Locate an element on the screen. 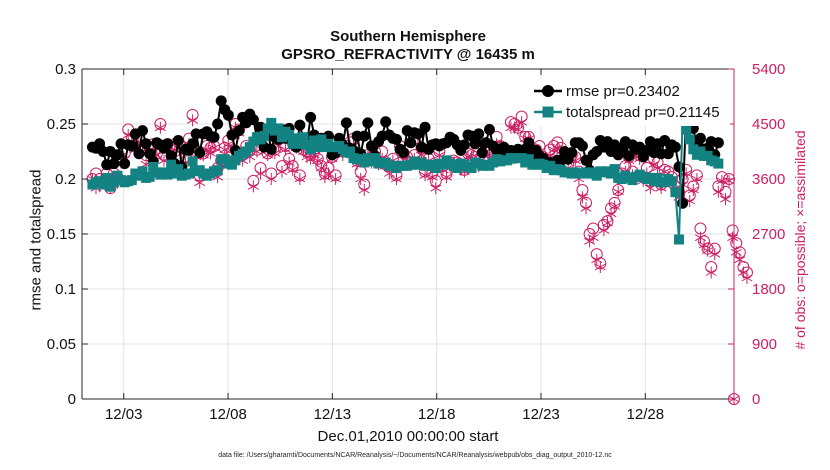 Image resolution: width=830 pixels, height=470 pixels. legend-box is located at coordinates (630, 102).